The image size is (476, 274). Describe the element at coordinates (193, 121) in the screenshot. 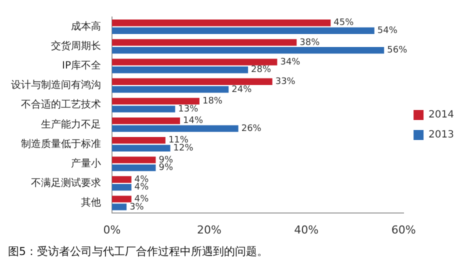

I see `data-label: 14%` at that location.